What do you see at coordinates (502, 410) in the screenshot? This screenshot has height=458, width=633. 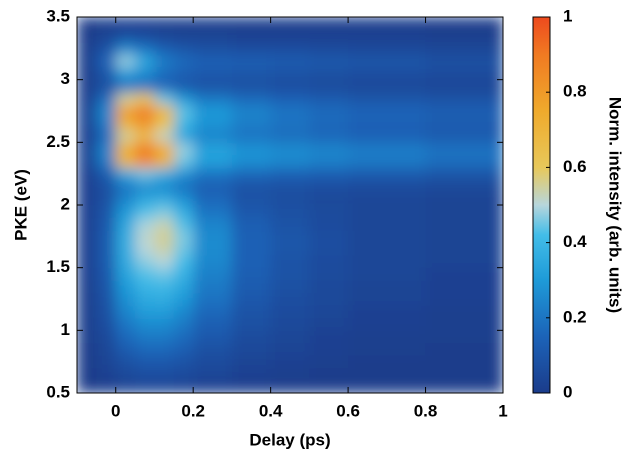 I see `x-tick-label: 1` at bounding box center [502, 410].